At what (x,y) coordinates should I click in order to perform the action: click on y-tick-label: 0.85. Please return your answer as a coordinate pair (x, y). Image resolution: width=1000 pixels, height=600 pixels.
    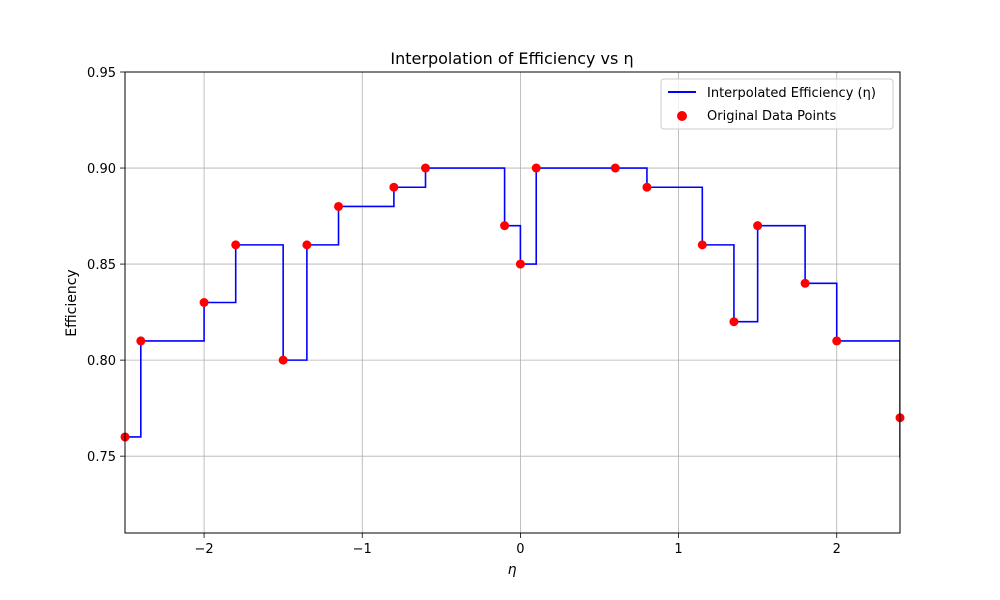
    Looking at the image, I should click on (101, 265).